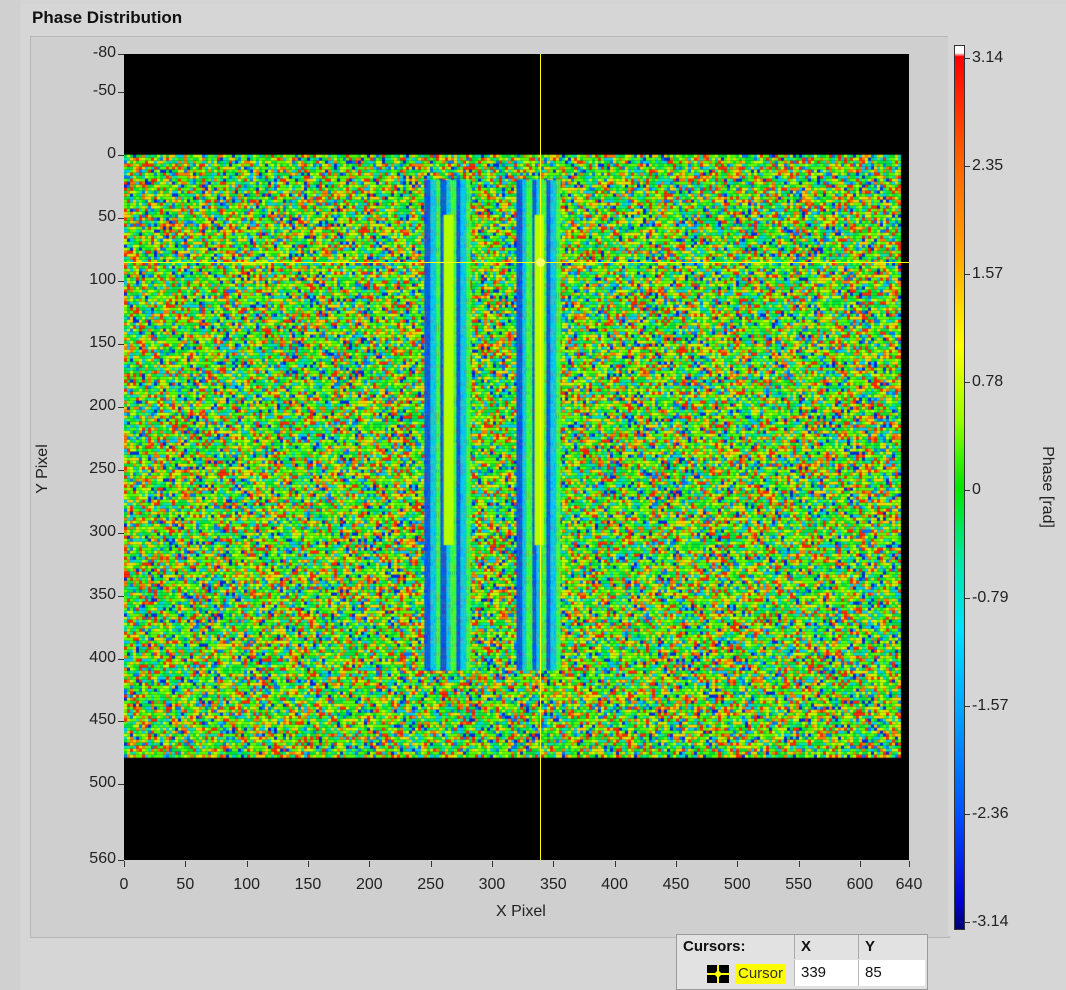 The image size is (1066, 990). I want to click on x-tick-label: 640, so click(909, 884).